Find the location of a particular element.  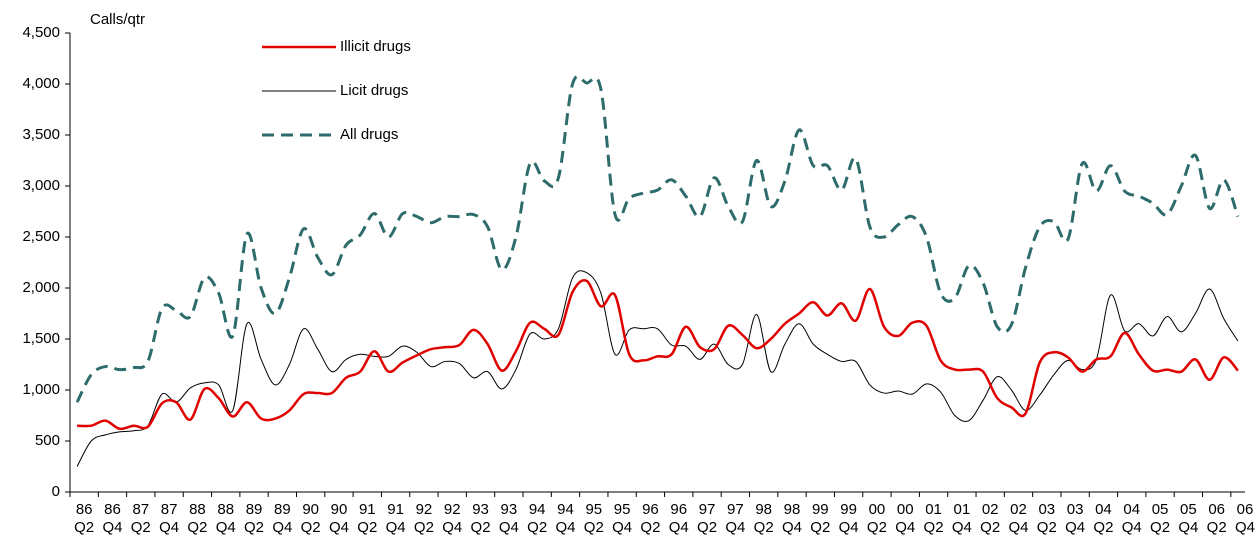

x-tick-label: 99 Q4 is located at coordinates (849, 518).